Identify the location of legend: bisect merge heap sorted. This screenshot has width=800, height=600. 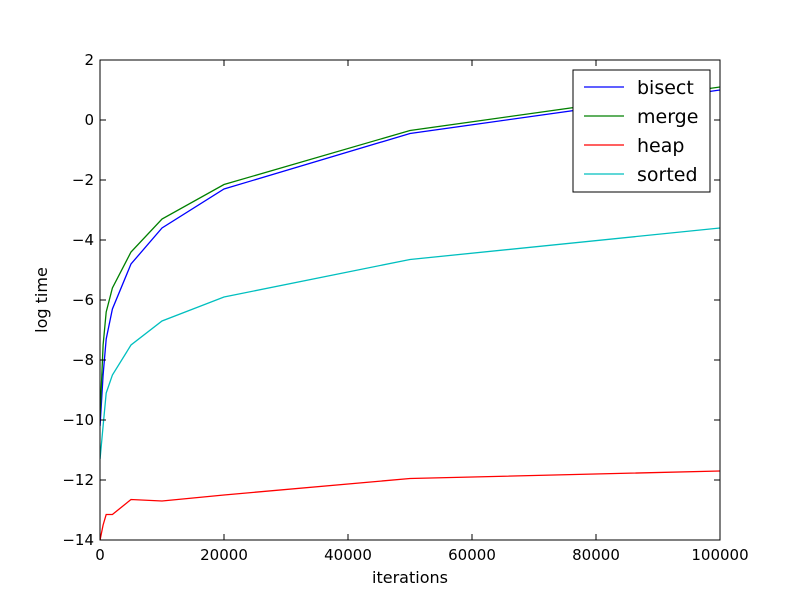
(641, 131).